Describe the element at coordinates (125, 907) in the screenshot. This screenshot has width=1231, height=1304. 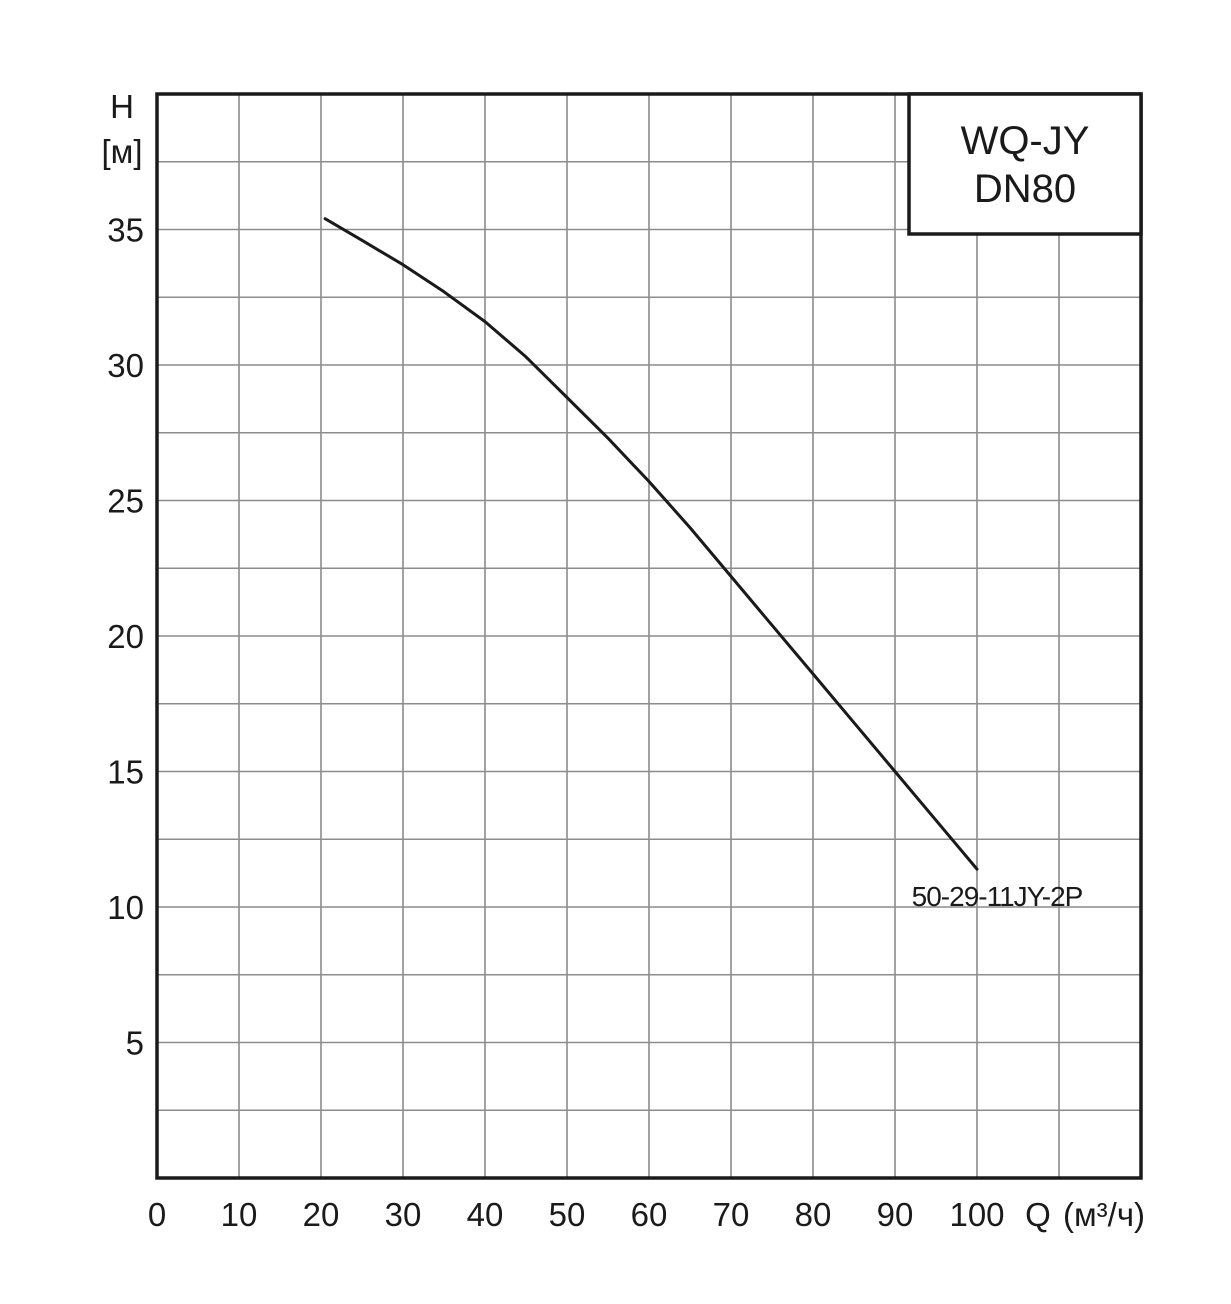
I see `y-tick-label: 10` at that location.